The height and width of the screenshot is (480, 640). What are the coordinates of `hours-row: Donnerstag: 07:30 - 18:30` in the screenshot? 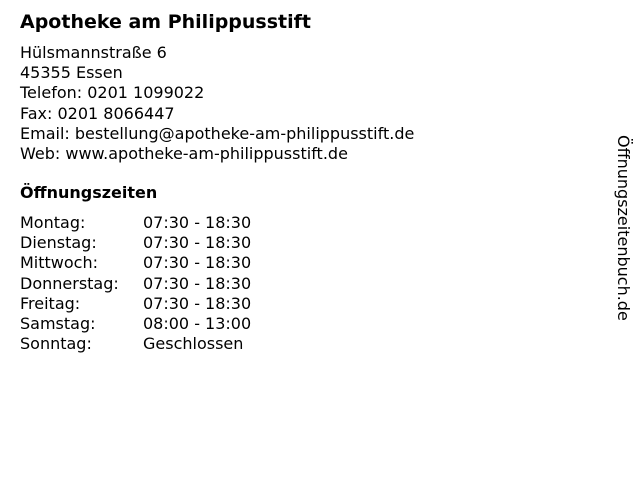 It's located at (135, 284).